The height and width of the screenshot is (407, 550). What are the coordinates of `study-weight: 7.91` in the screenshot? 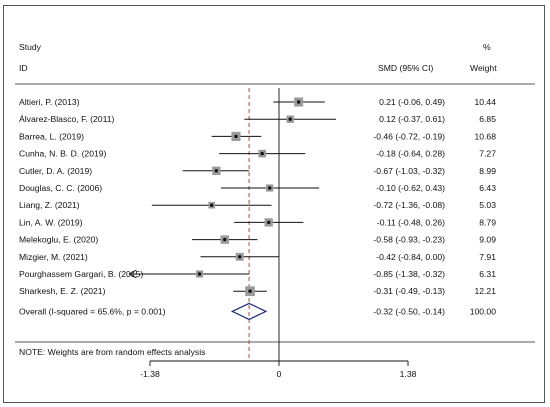 It's located at (487, 257).